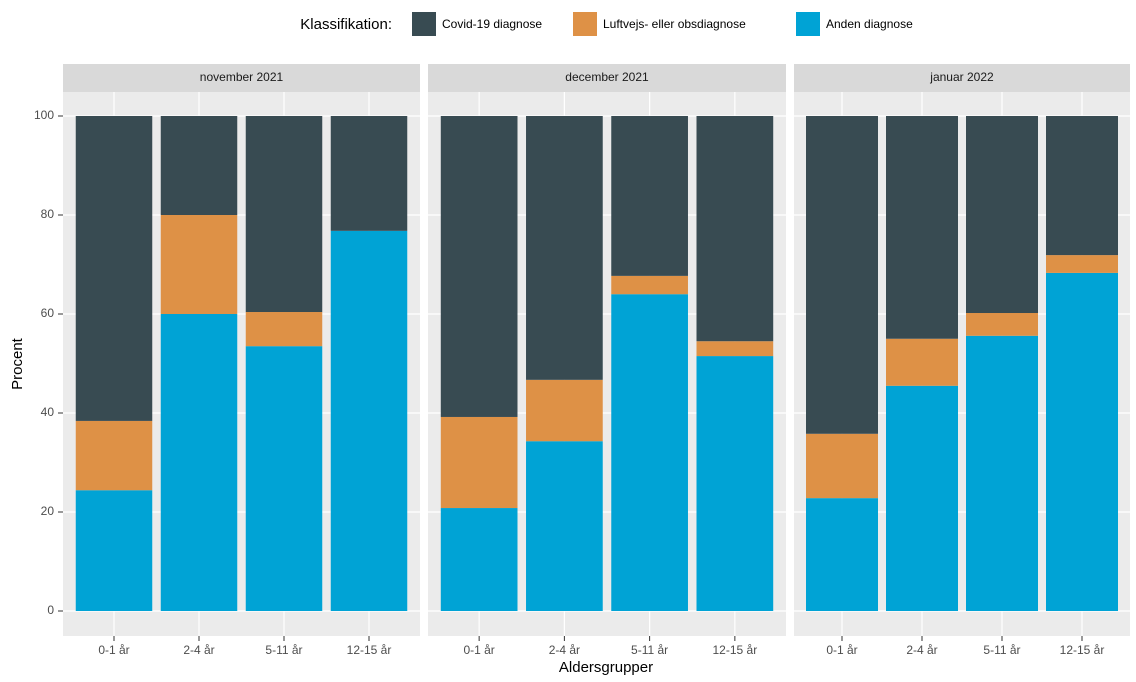 The height and width of the screenshot is (682, 1136). Describe the element at coordinates (50, 610) in the screenshot. I see `y-tick-label: 0` at that location.